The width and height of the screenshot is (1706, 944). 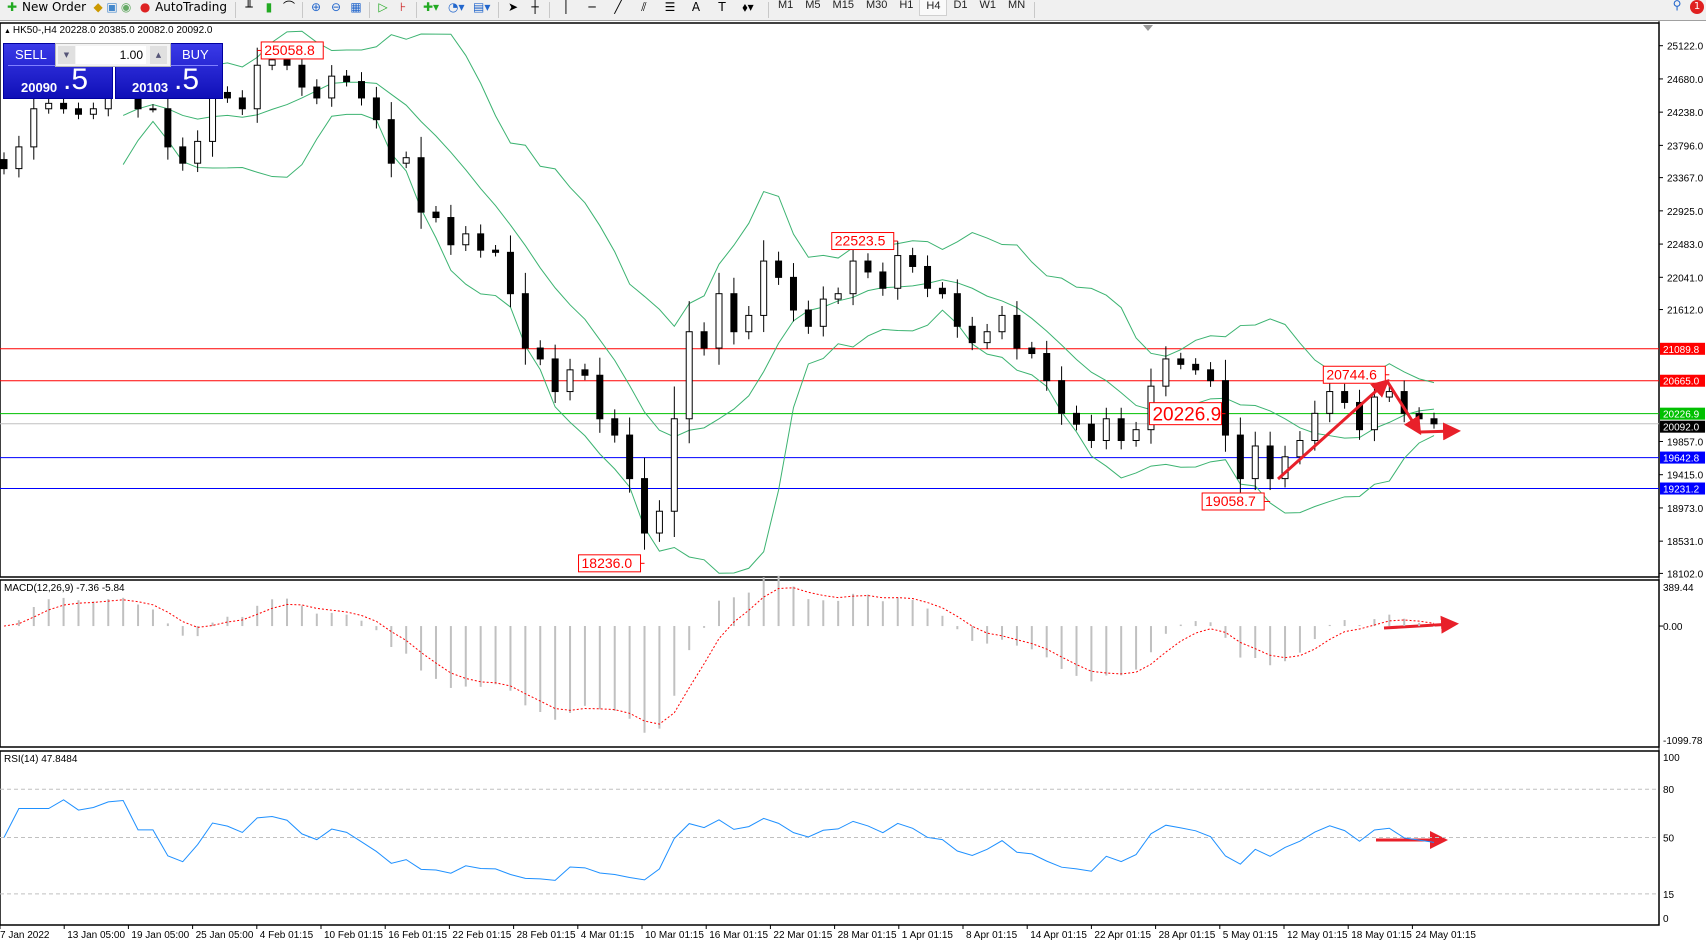 What do you see at coordinates (66, 55) in the screenshot?
I see `lot-decrease-button: ▼` at bounding box center [66, 55].